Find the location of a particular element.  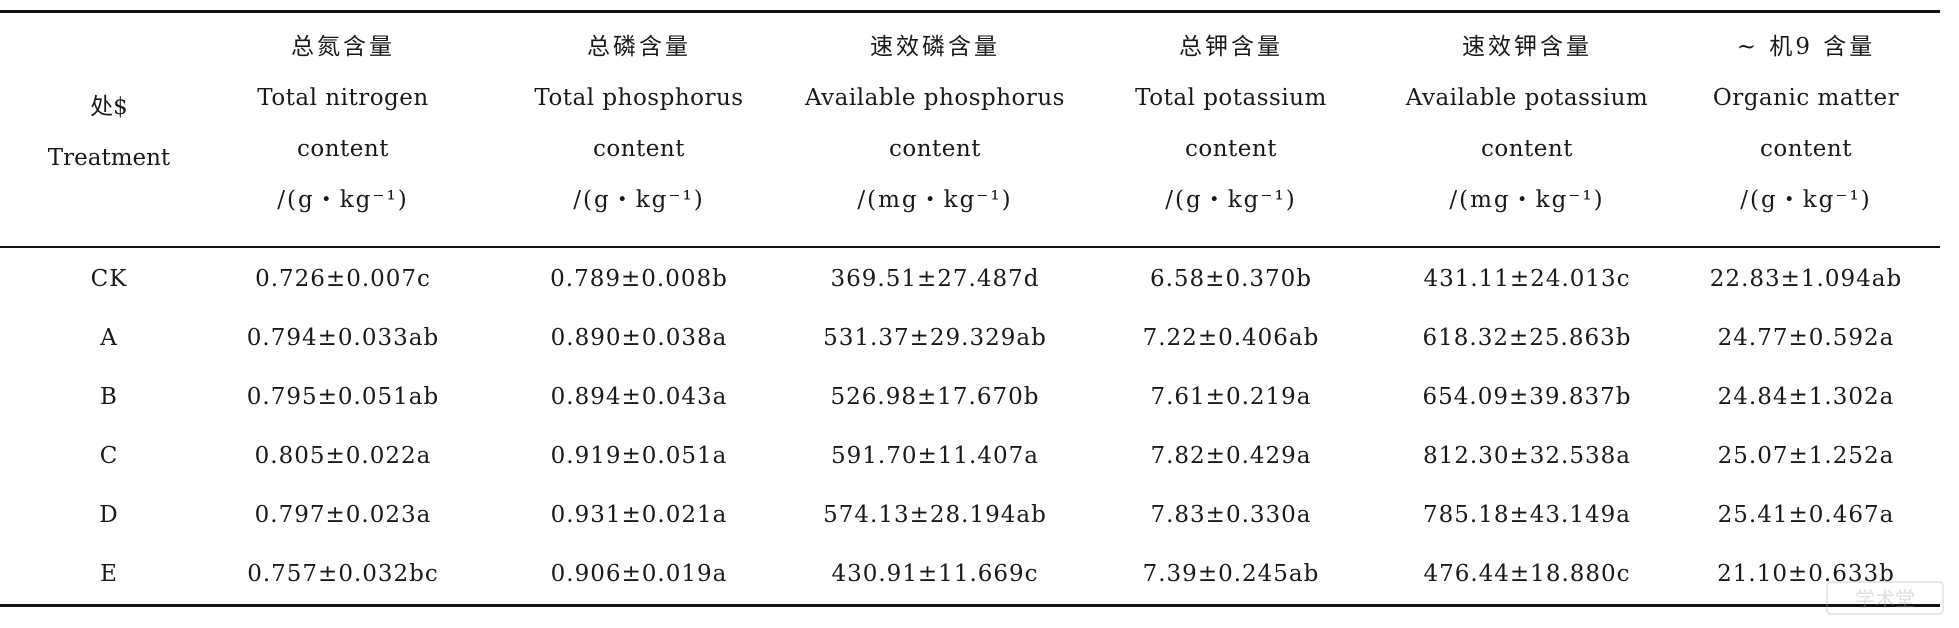

column-header-organic-matter: ~ 机9 含量 Organic matter content /(g・kg⁻¹) is located at coordinates (1806, 124).